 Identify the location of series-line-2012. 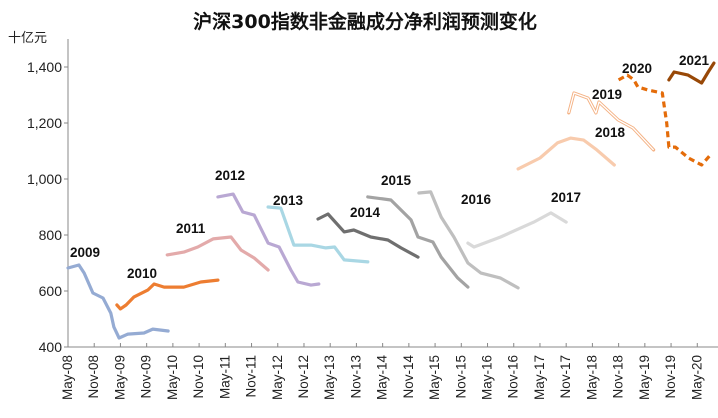
(268, 239).